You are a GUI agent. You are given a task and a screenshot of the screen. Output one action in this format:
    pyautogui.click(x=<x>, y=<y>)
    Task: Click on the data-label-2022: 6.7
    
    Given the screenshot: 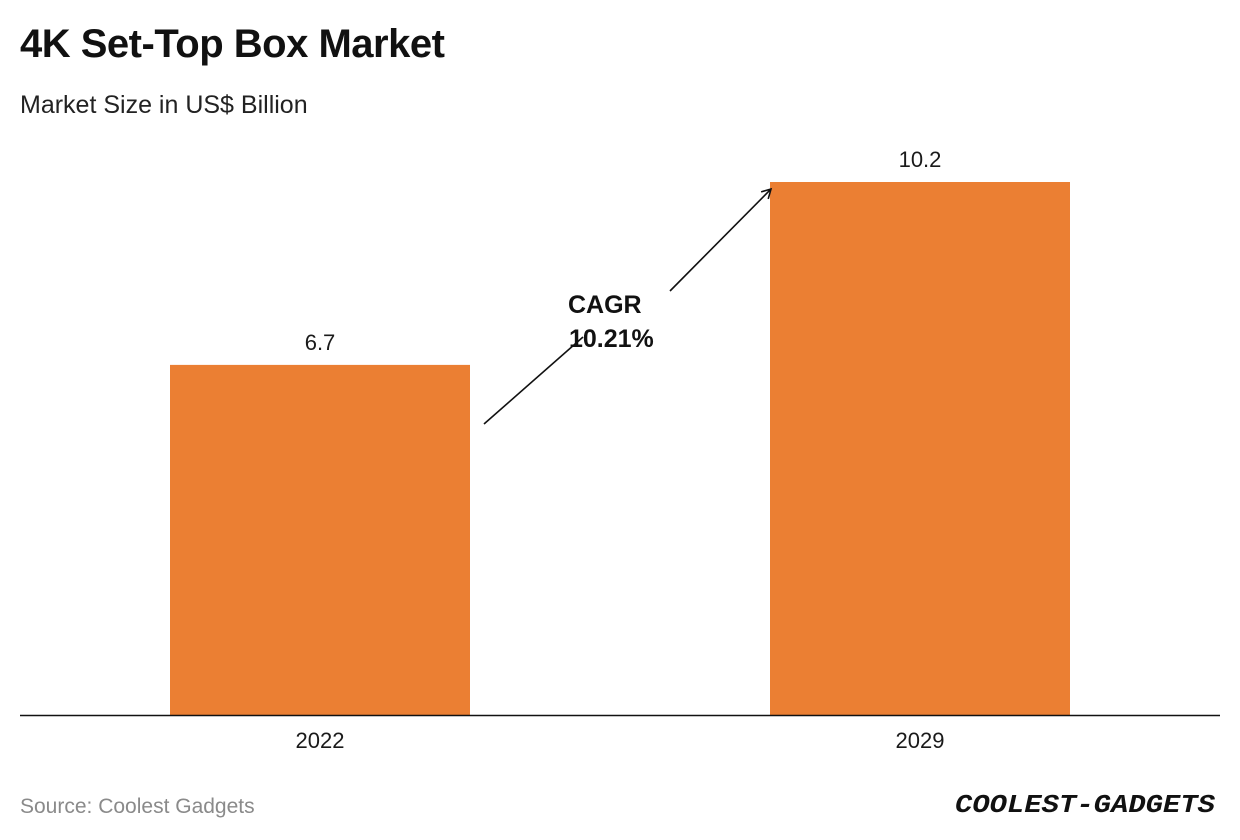 What is the action you would take?
    pyautogui.click(x=320, y=342)
    